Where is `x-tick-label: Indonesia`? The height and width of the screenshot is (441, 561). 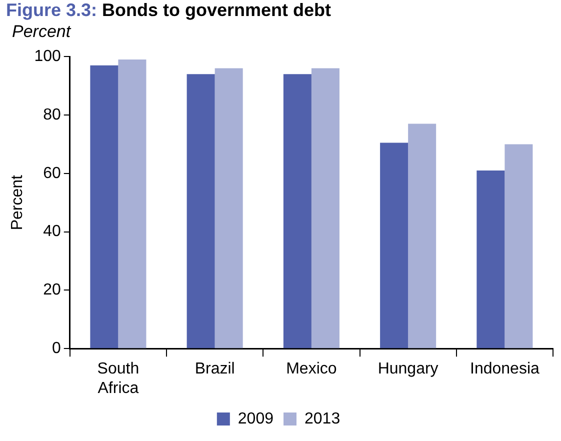 x-tick-label: Indonesia is located at coordinates (505, 369).